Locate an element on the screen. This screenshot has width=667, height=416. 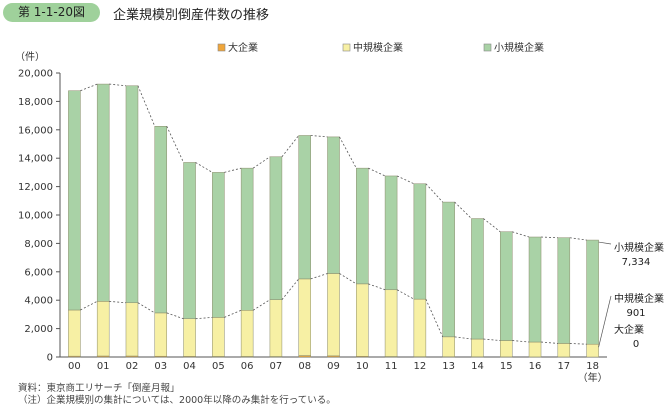
x-axis-unit-label: （年） is located at coordinates (593, 376).